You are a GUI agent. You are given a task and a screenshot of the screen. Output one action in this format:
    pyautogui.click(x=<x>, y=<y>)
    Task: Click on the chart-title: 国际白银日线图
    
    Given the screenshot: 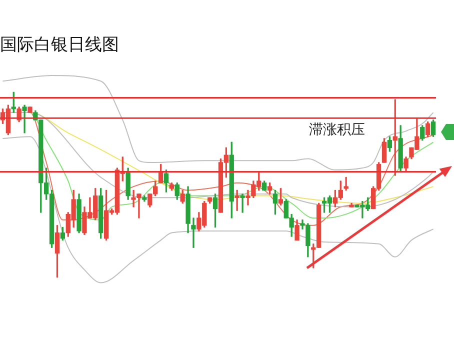 What is the action you would take?
    pyautogui.click(x=59, y=45)
    